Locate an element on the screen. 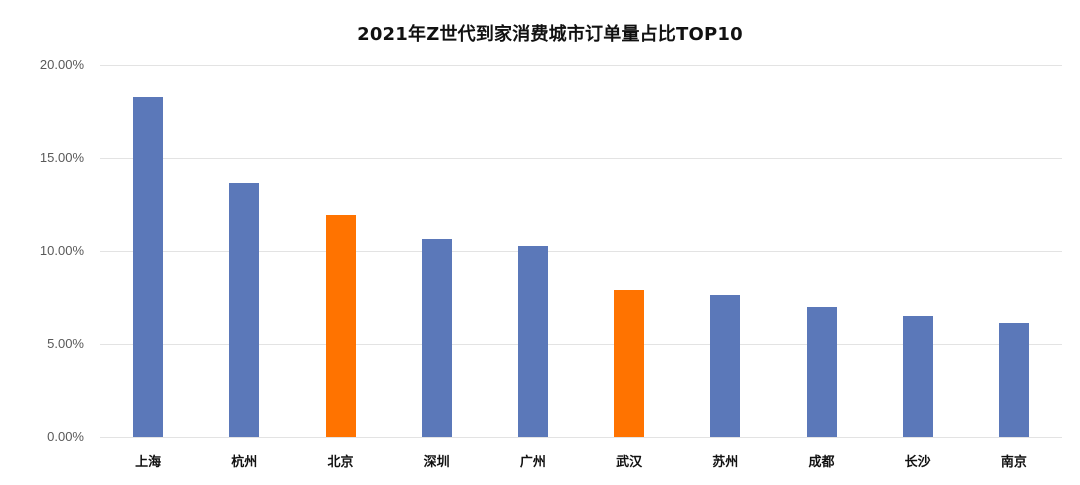  x-tick-label: 成都 is located at coordinates (821, 462).